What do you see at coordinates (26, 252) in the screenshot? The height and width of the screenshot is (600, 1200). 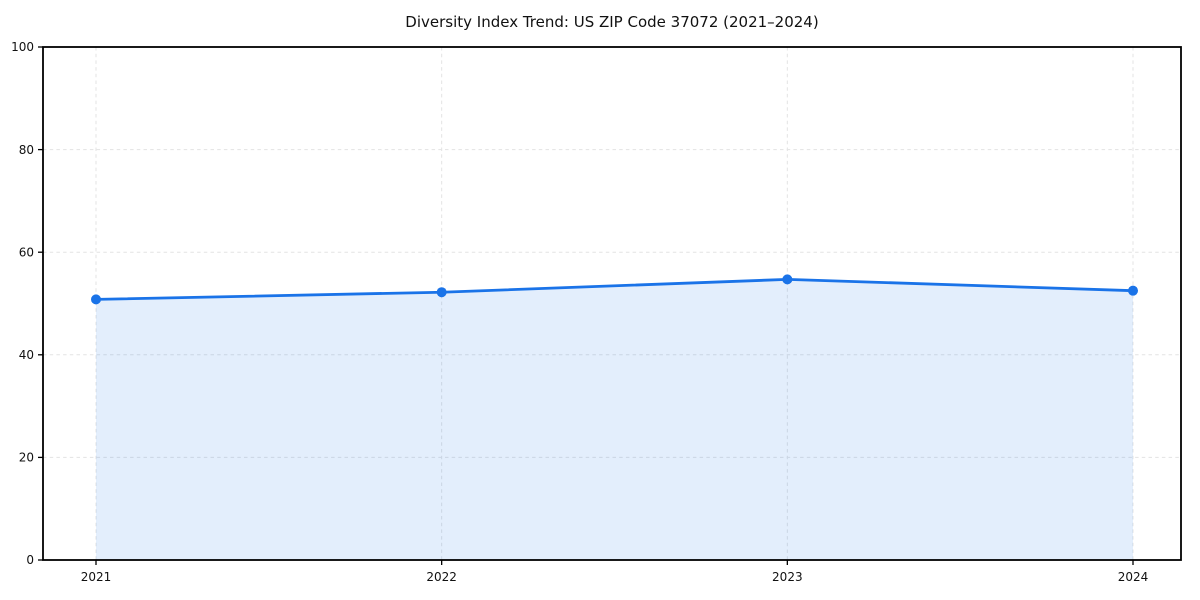 I see `y-tick-label-60: 60` at bounding box center [26, 252].